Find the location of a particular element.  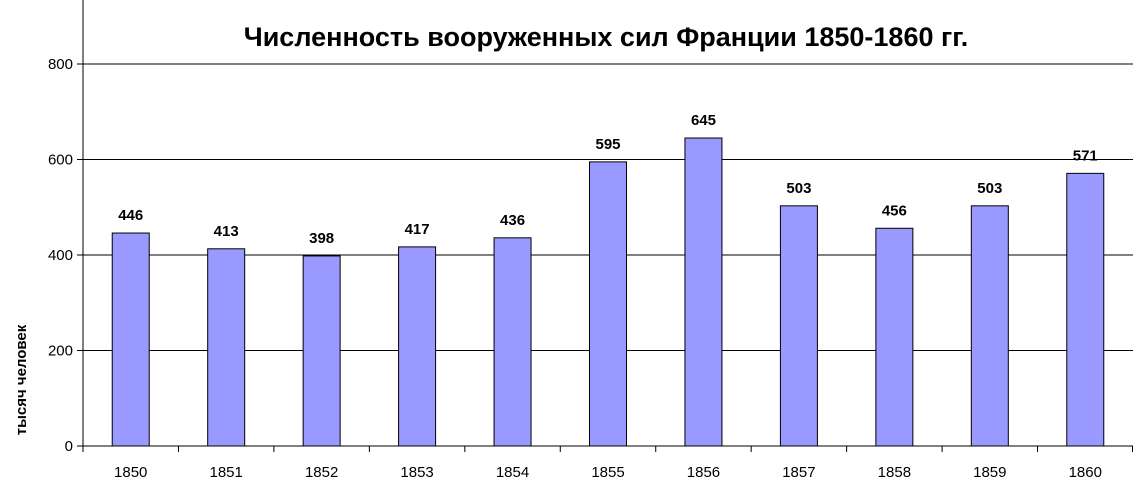

data-label-1853: 417 is located at coordinates (417, 229).